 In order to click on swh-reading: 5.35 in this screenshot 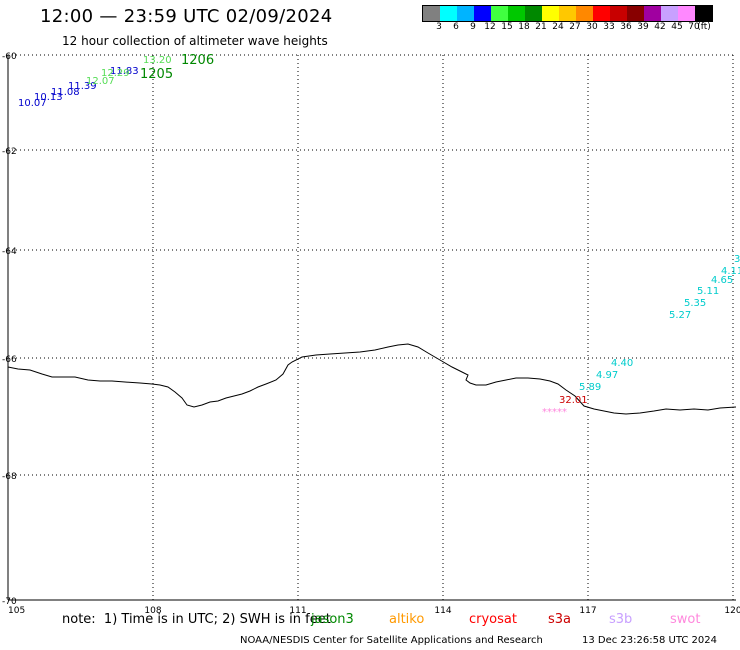, I will do `click(695, 303)`.